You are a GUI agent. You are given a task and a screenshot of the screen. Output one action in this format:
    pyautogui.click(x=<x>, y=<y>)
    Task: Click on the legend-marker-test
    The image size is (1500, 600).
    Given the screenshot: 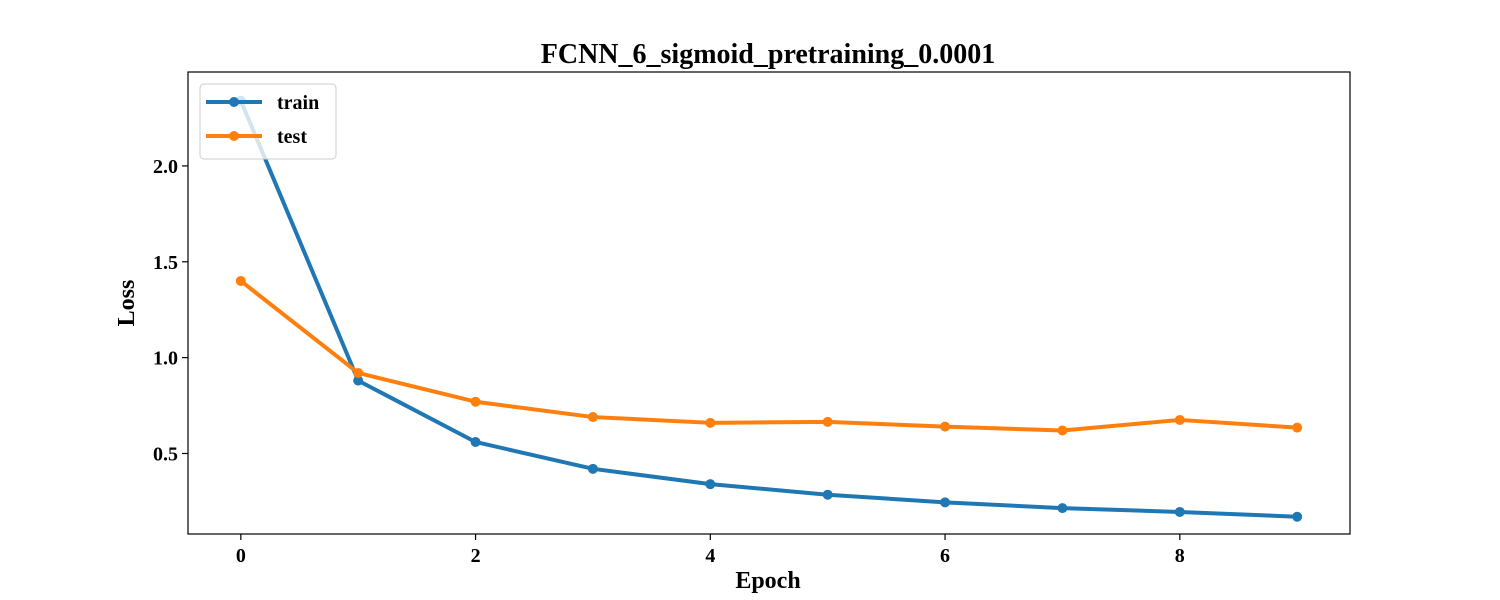 What is the action you would take?
    pyautogui.click(x=234, y=136)
    